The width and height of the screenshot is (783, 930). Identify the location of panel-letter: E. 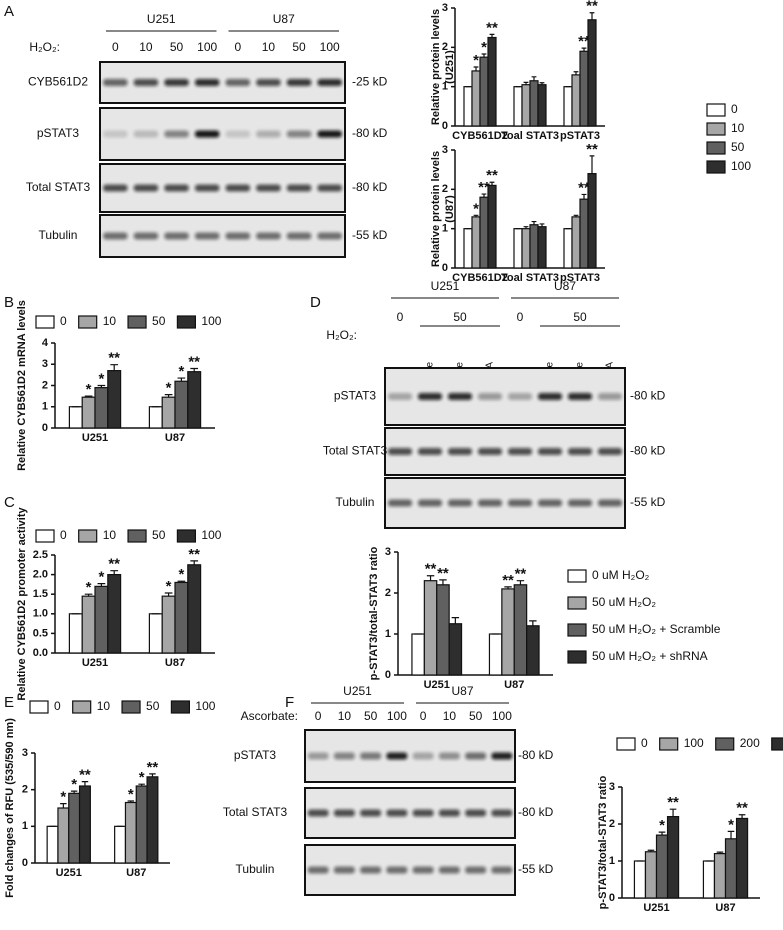
(9, 702).